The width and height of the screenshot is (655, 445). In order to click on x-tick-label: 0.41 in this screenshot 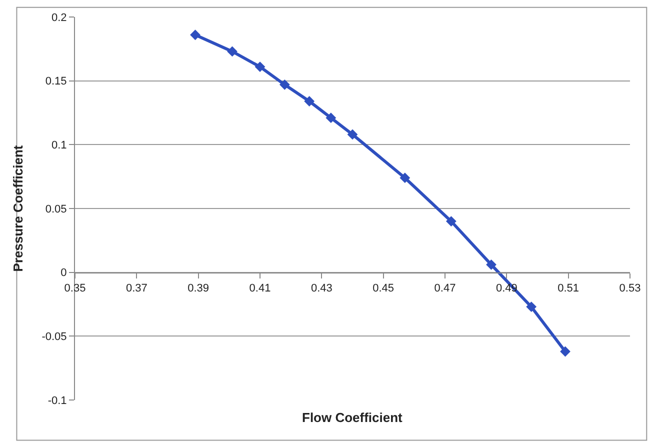, I will do `click(260, 288)`.